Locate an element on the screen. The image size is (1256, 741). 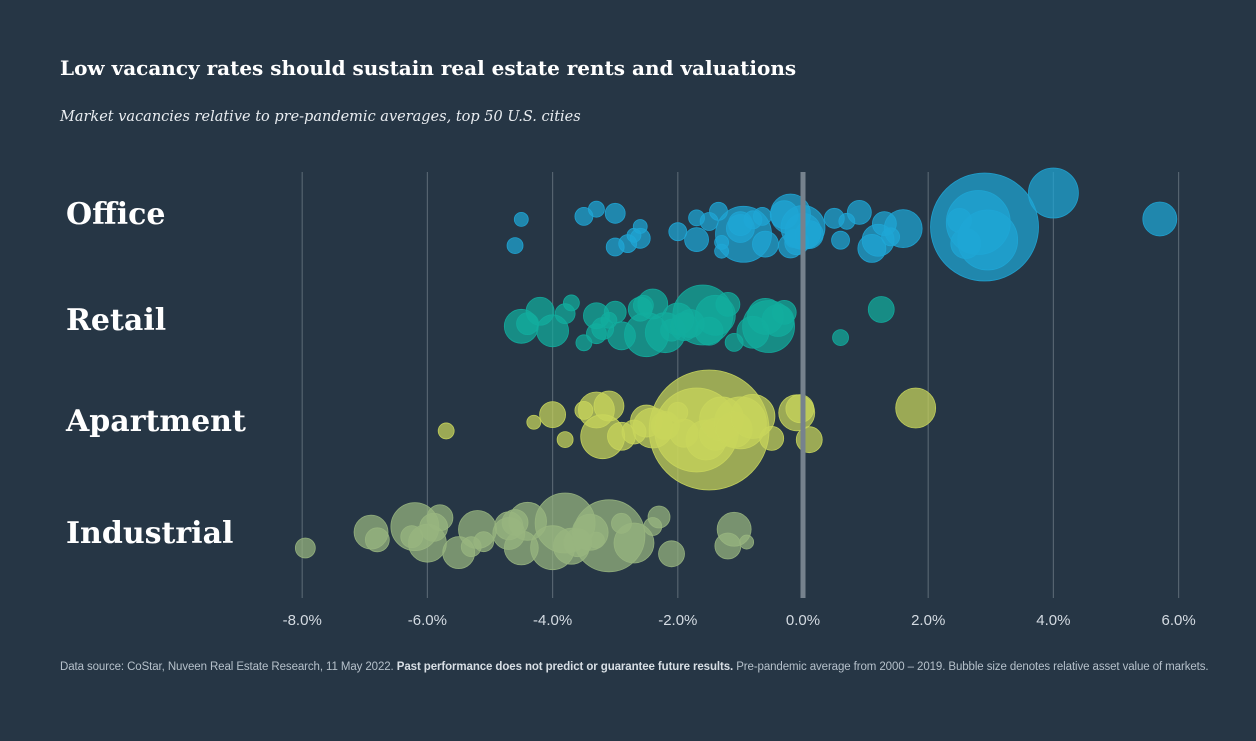
category-label-apartment: Apartment is located at coordinates (156, 421).